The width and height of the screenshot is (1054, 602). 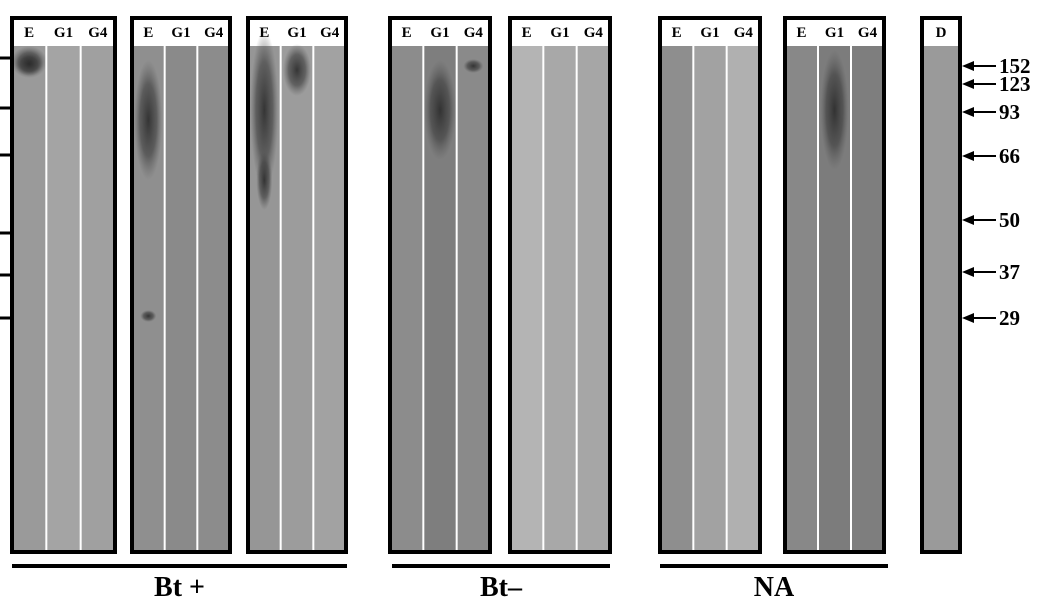 I want to click on marker-label: 93, so click(x=1009, y=112).